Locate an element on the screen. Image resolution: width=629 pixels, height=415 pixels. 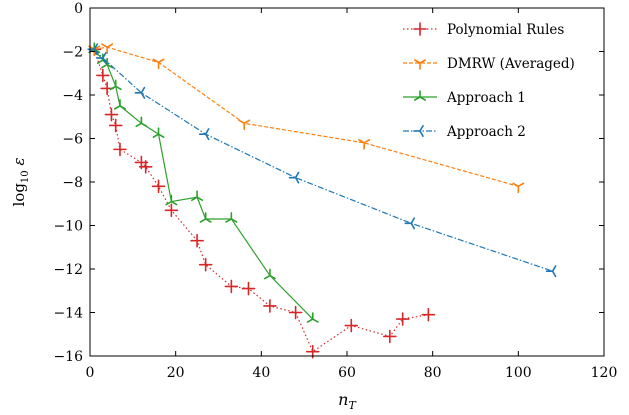
legend-entry: Polynomial Rules is located at coordinates (483, 30).